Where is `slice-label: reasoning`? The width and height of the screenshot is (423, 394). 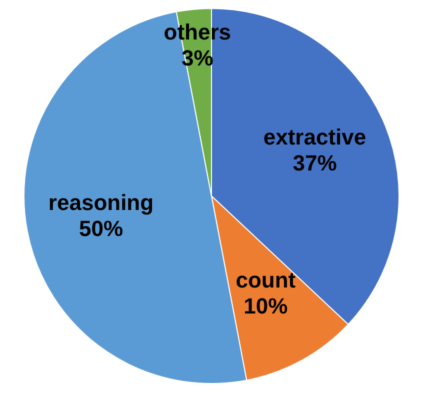 slice-label: reasoning is located at coordinates (101, 203).